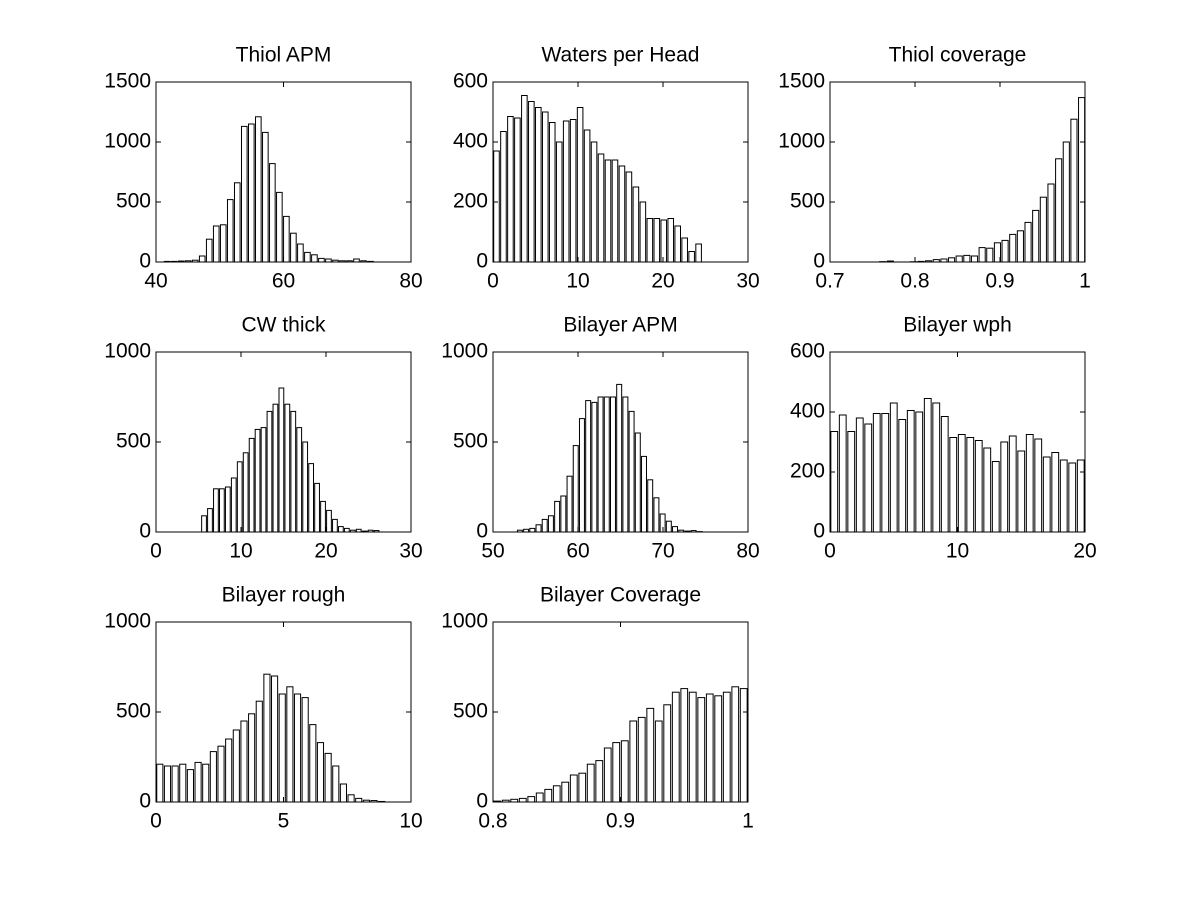 The width and height of the screenshot is (1201, 901). Describe the element at coordinates (807, 411) in the screenshot. I see `y-tick-label: 400` at that location.